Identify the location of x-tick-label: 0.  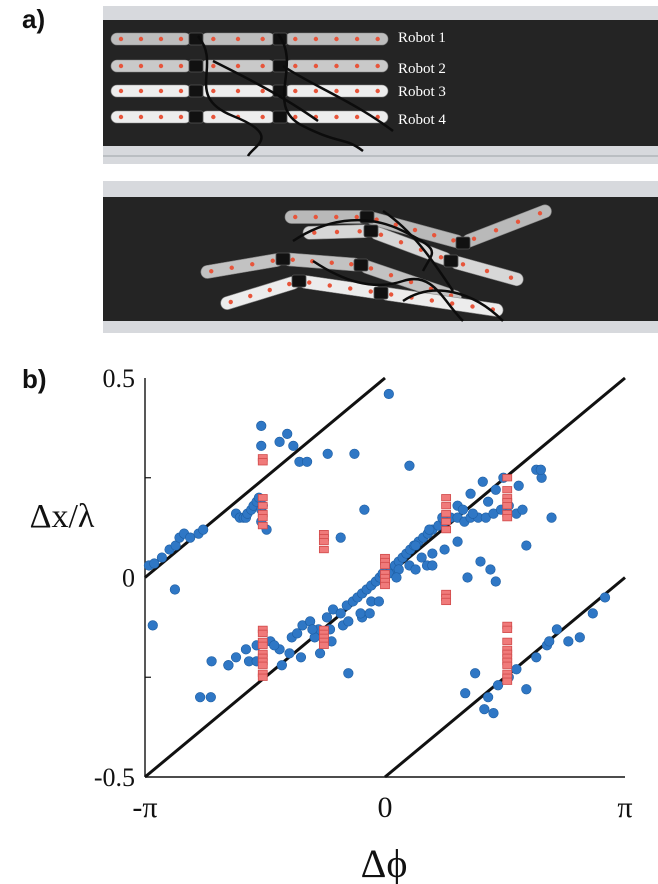
(385, 807).